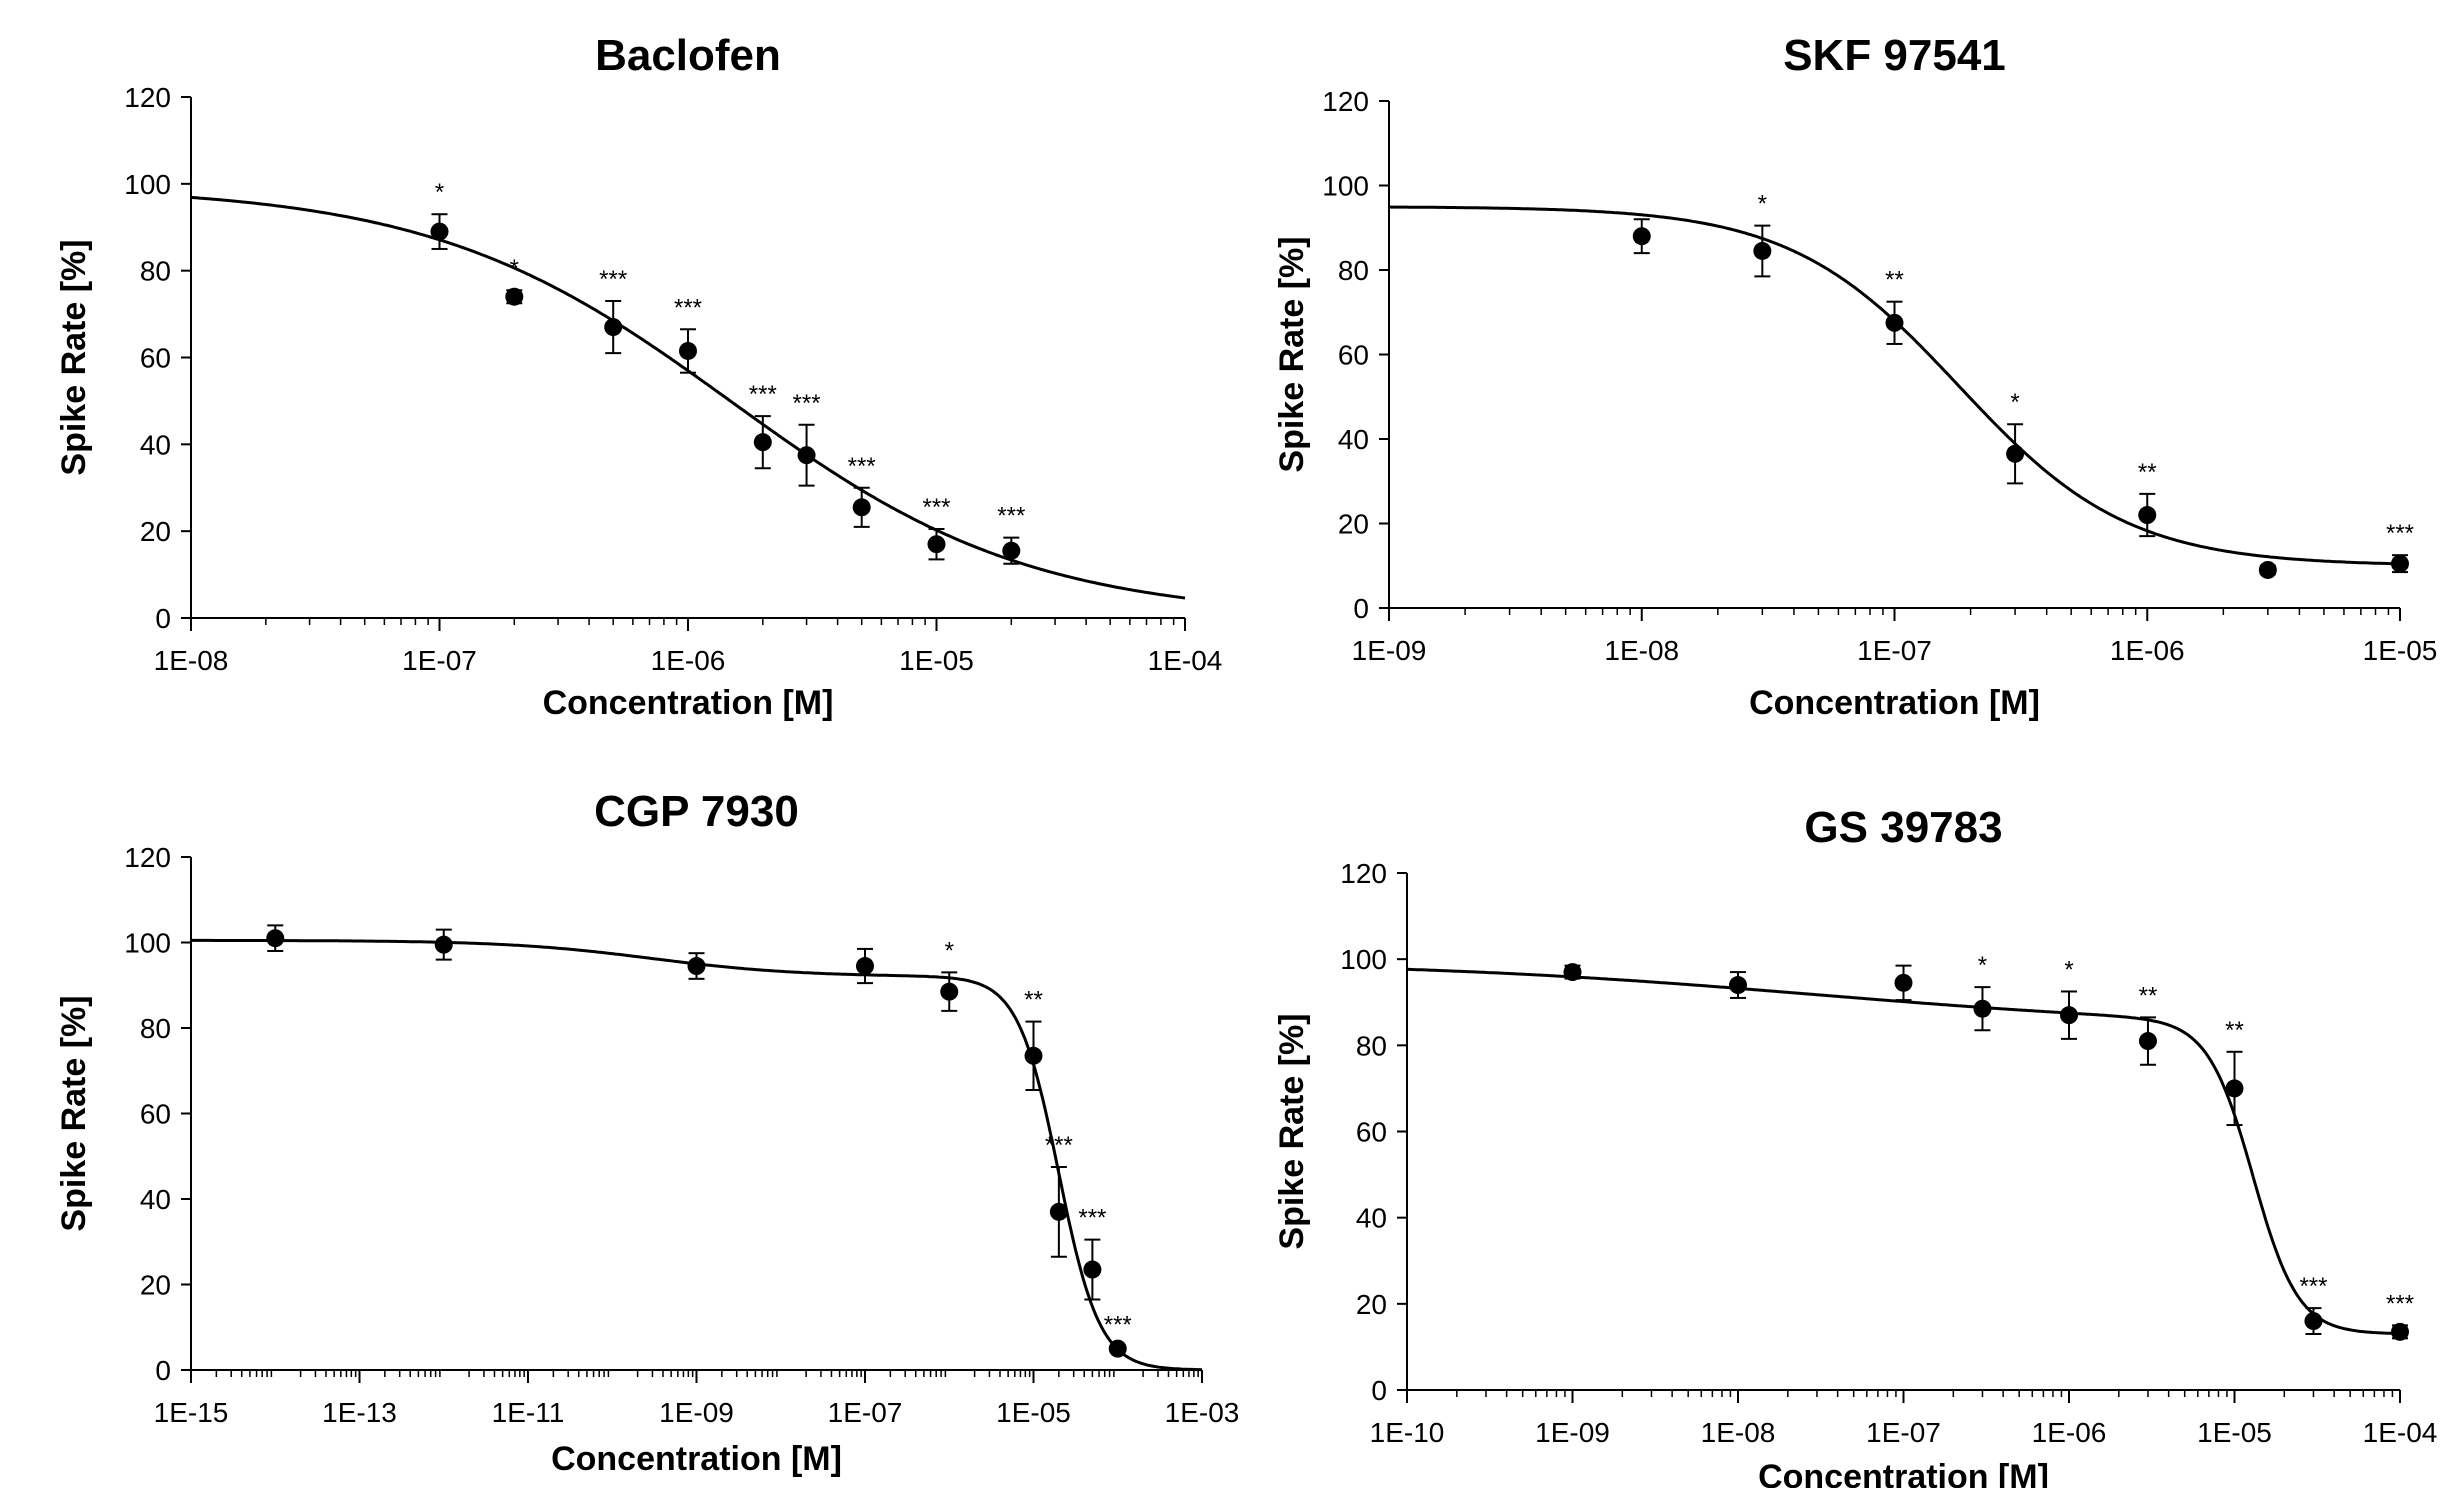 The image size is (2444, 1488). What do you see at coordinates (1407, 1432) in the screenshot?
I see `x-tick-label: 1E-10` at bounding box center [1407, 1432].